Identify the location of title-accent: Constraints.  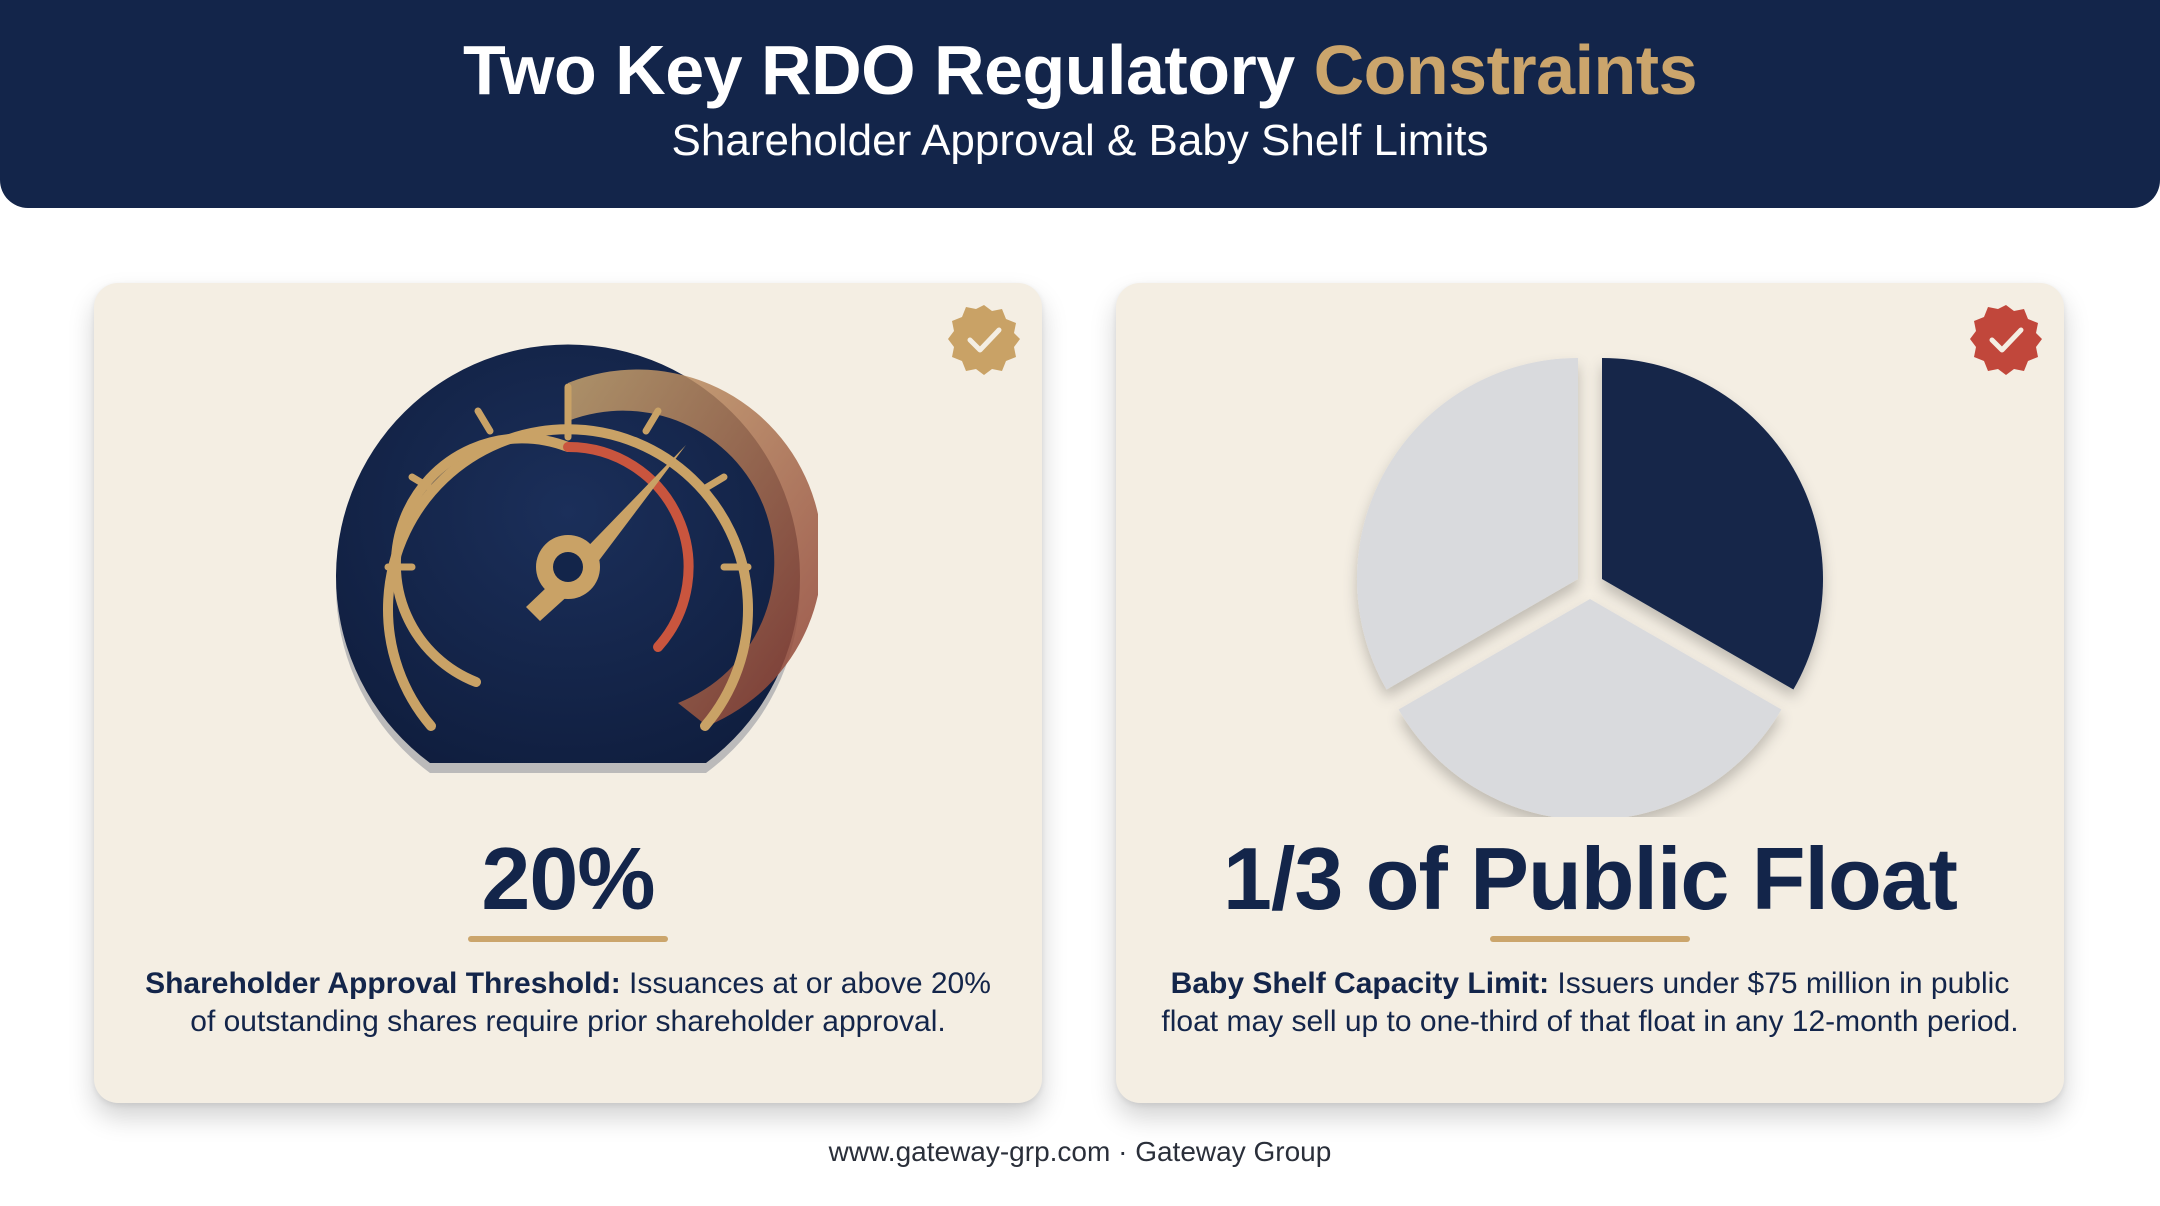
(1505, 70).